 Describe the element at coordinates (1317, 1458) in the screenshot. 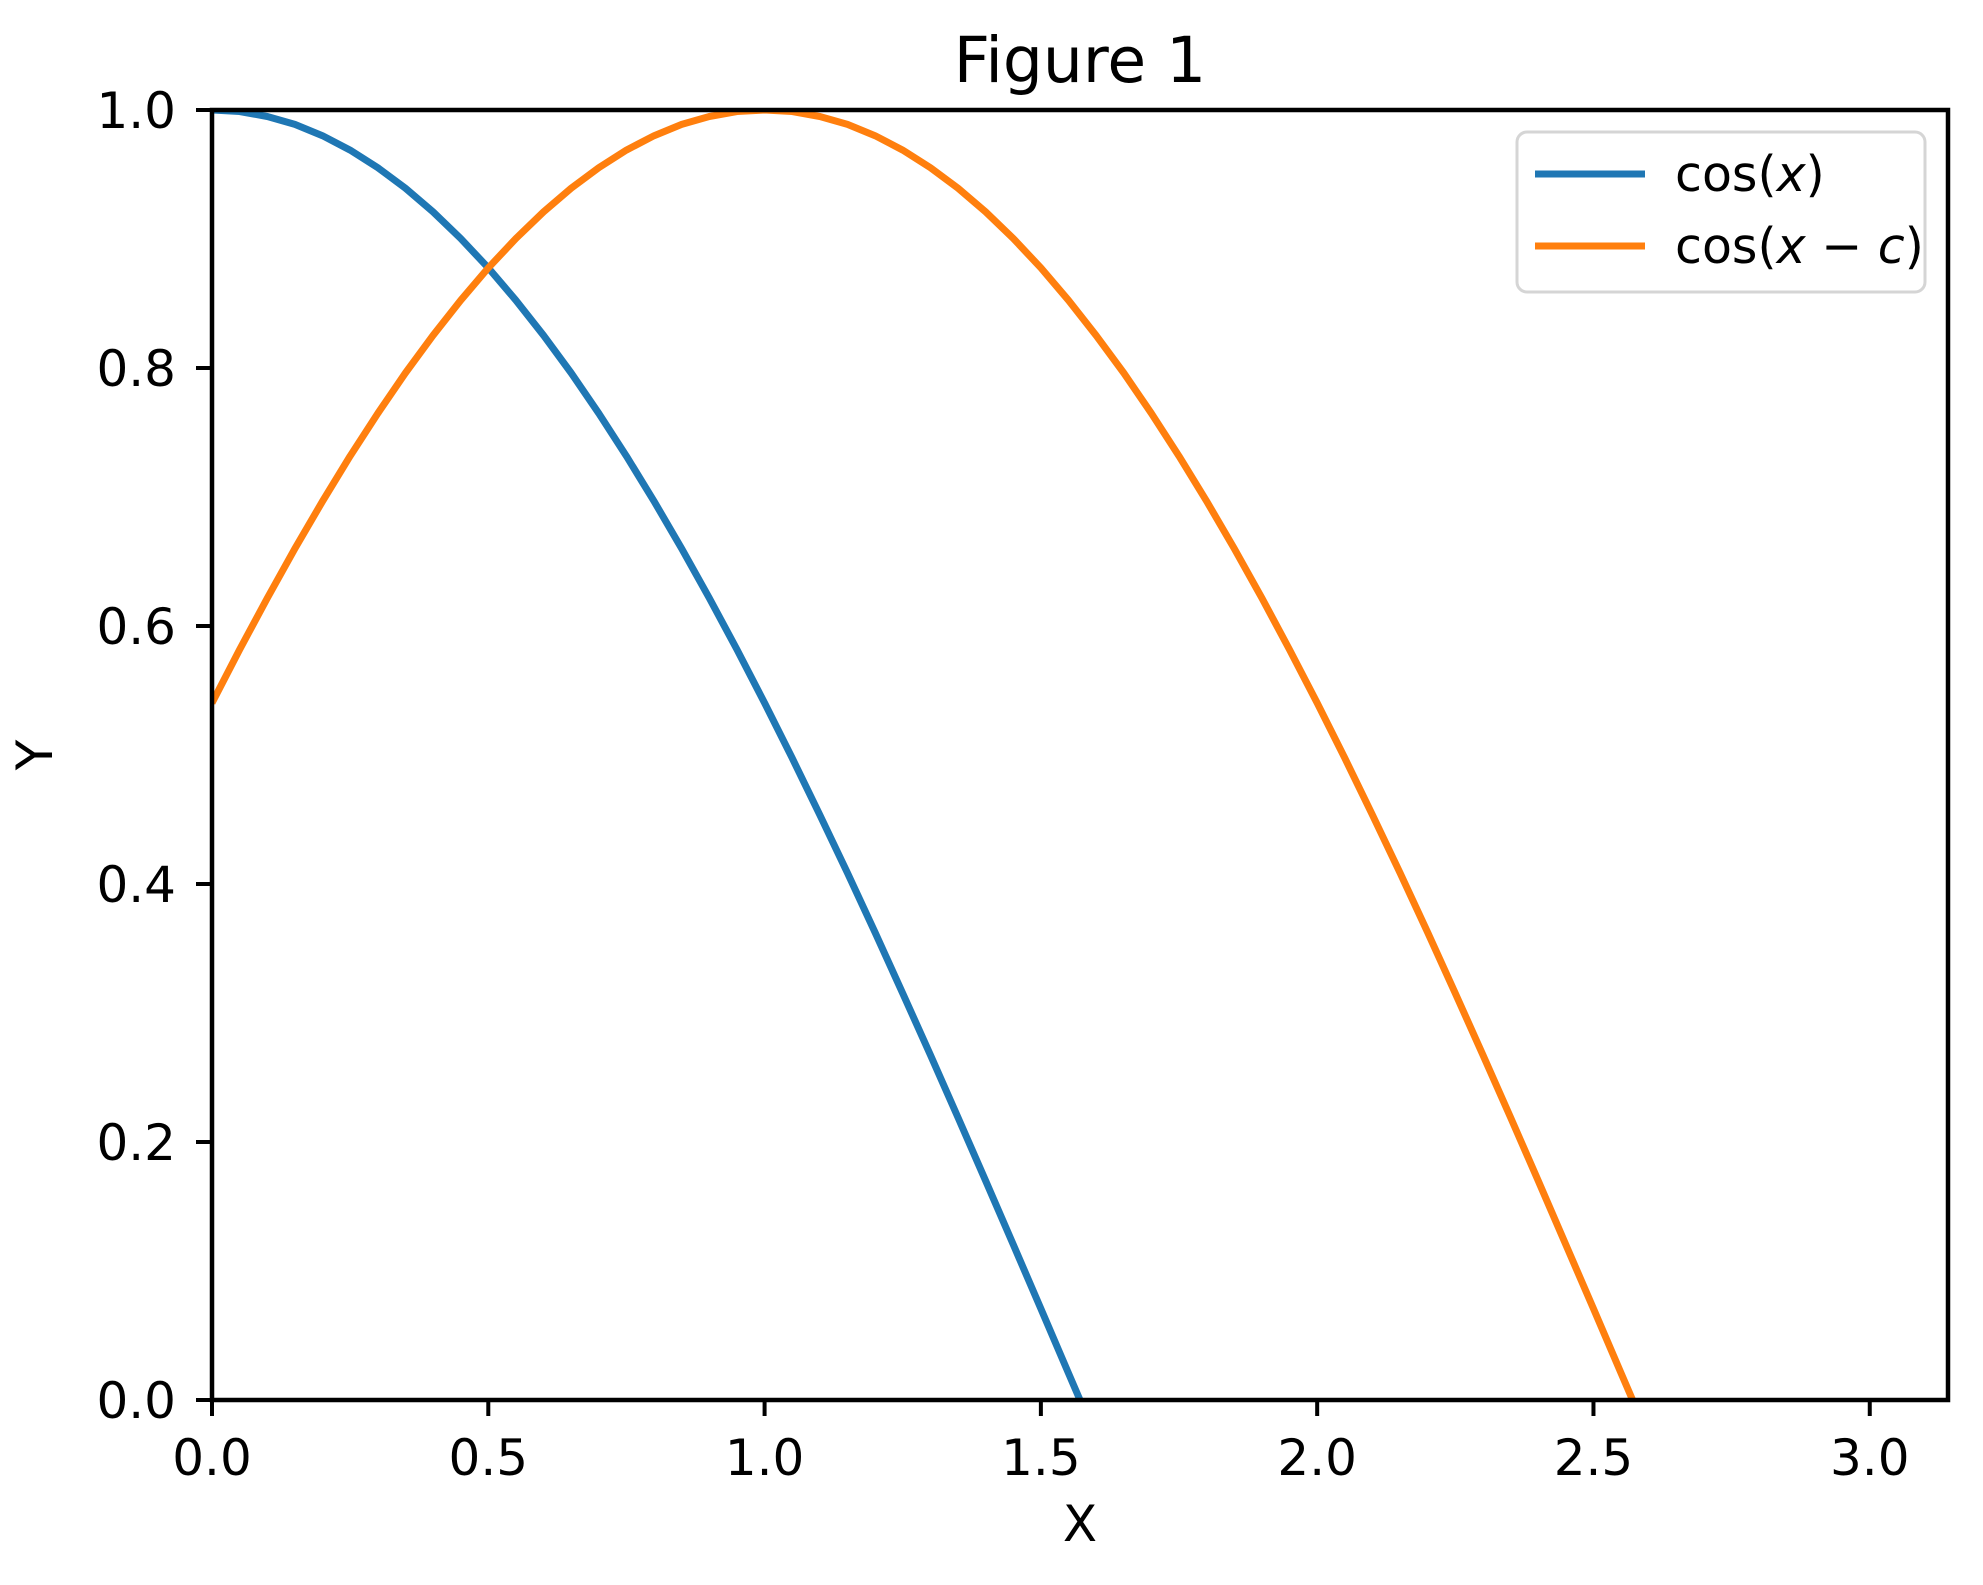

I see `x-tick-label: 2.0` at that location.